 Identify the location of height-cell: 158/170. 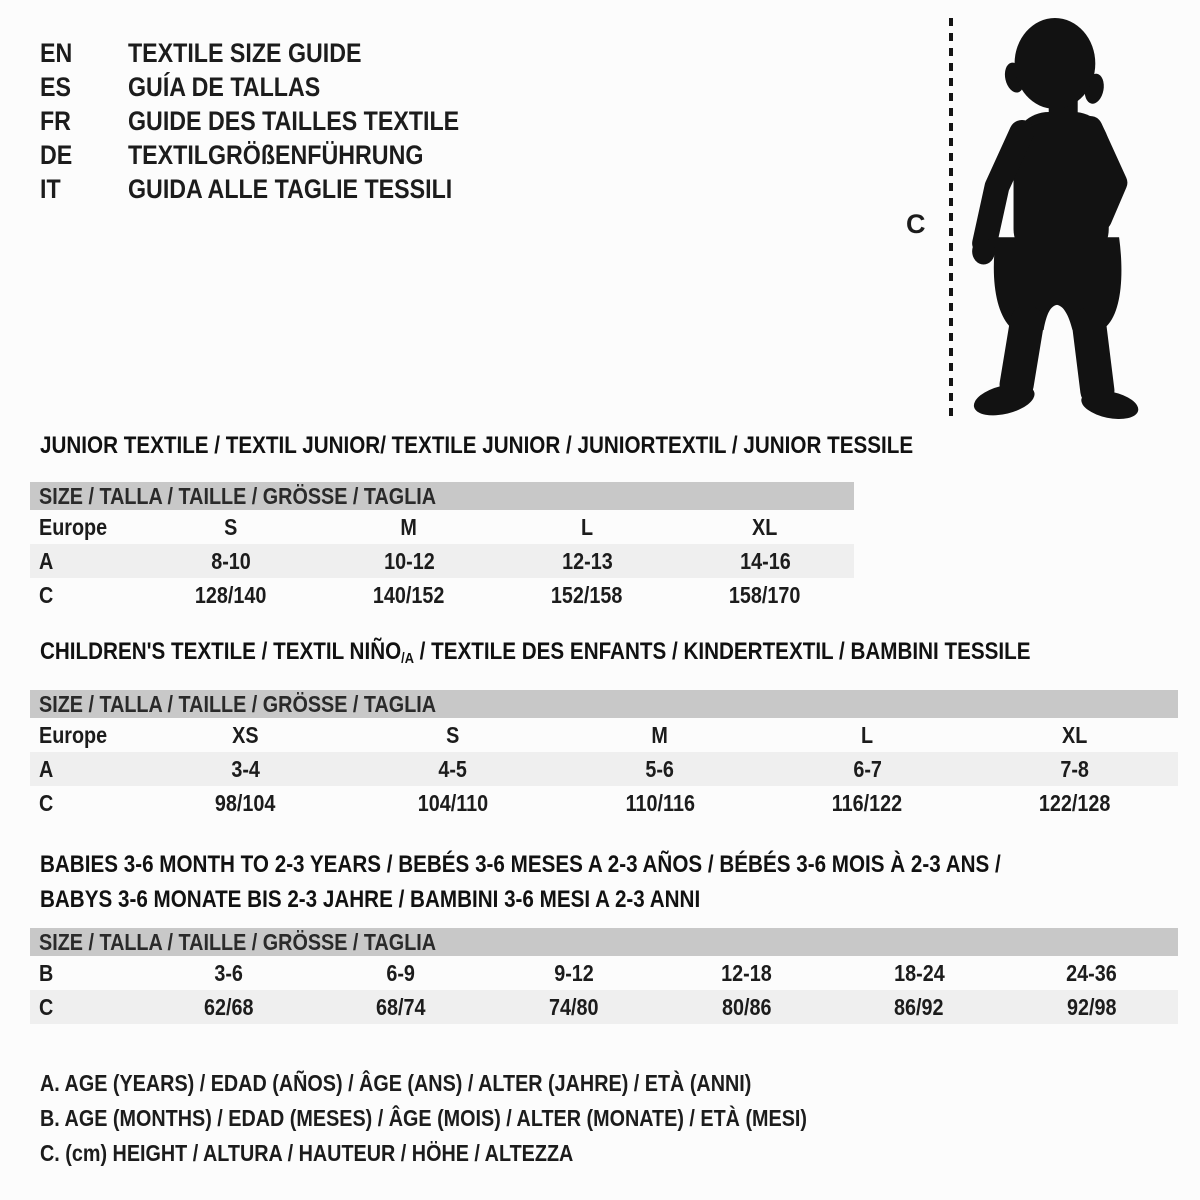
(765, 595).